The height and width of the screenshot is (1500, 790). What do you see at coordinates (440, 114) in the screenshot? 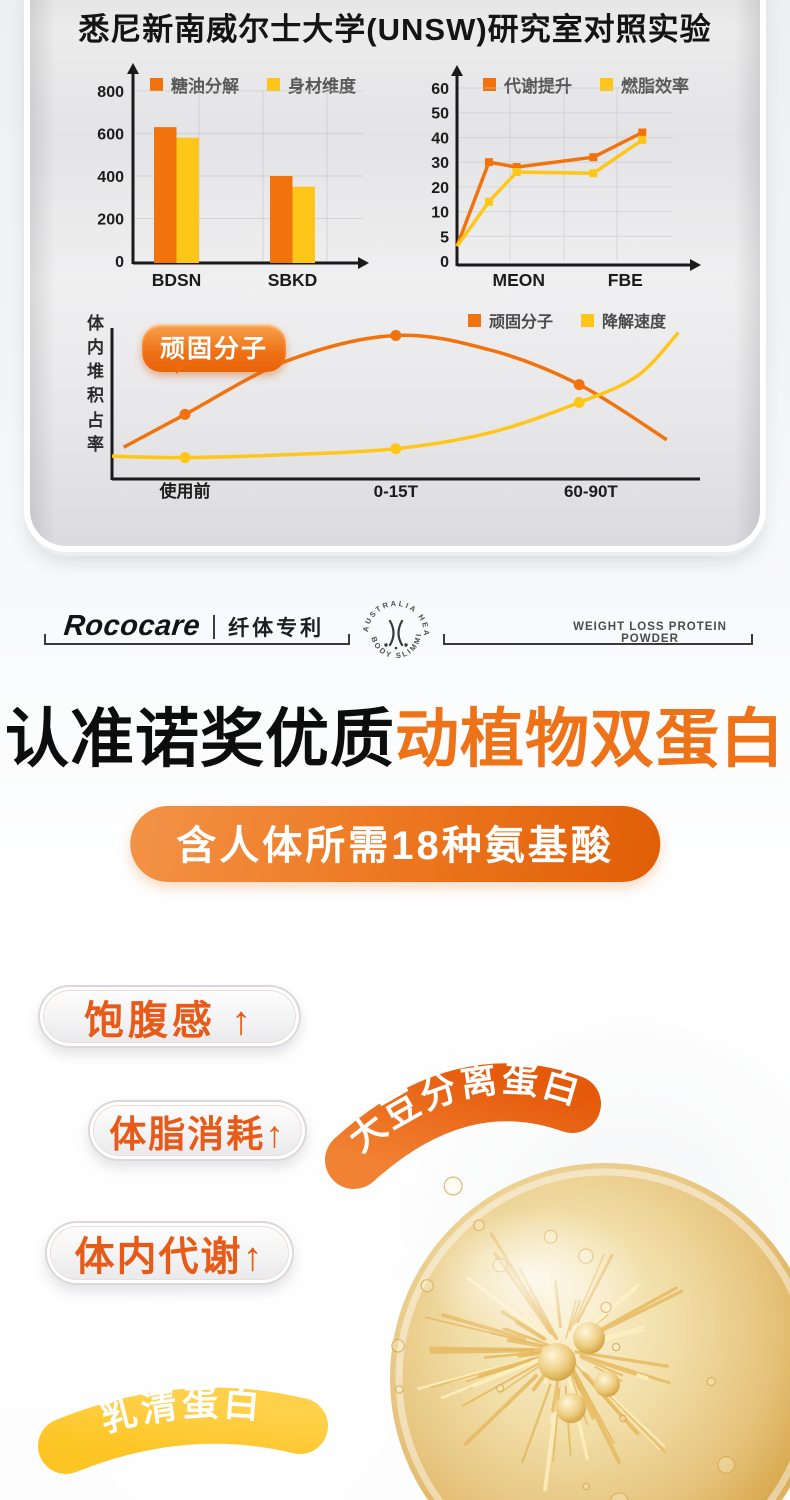
I see `svg-text: 50` at bounding box center [440, 114].